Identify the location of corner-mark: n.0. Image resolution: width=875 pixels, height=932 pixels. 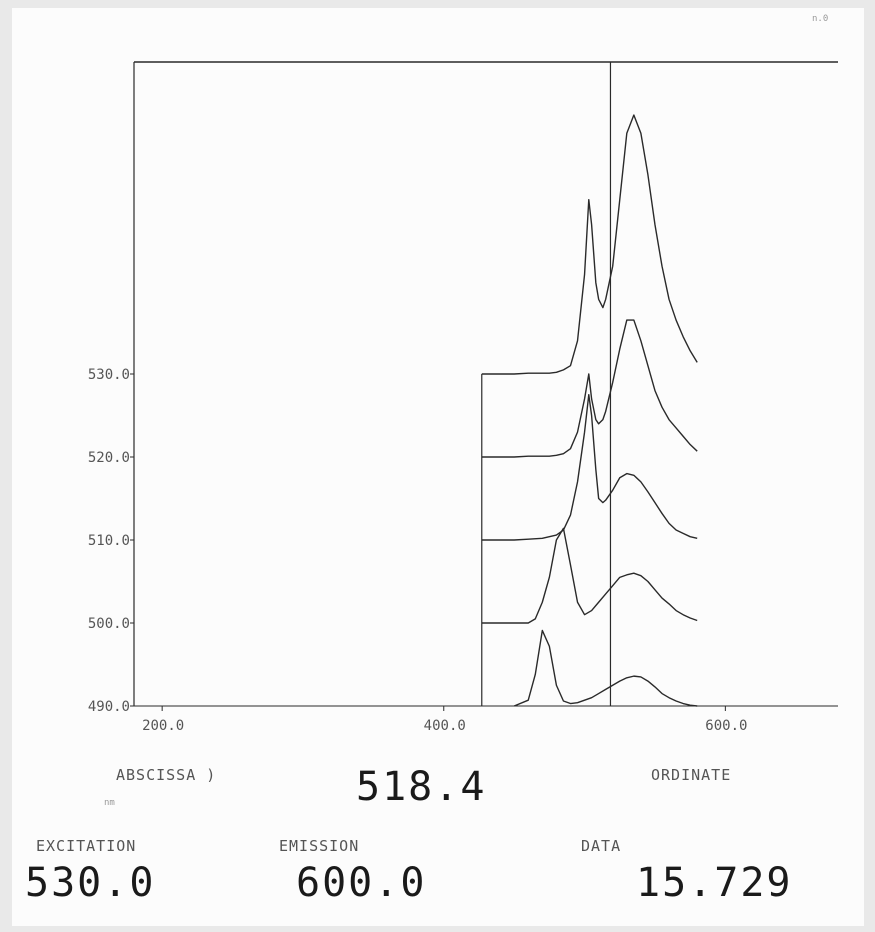
(820, 19).